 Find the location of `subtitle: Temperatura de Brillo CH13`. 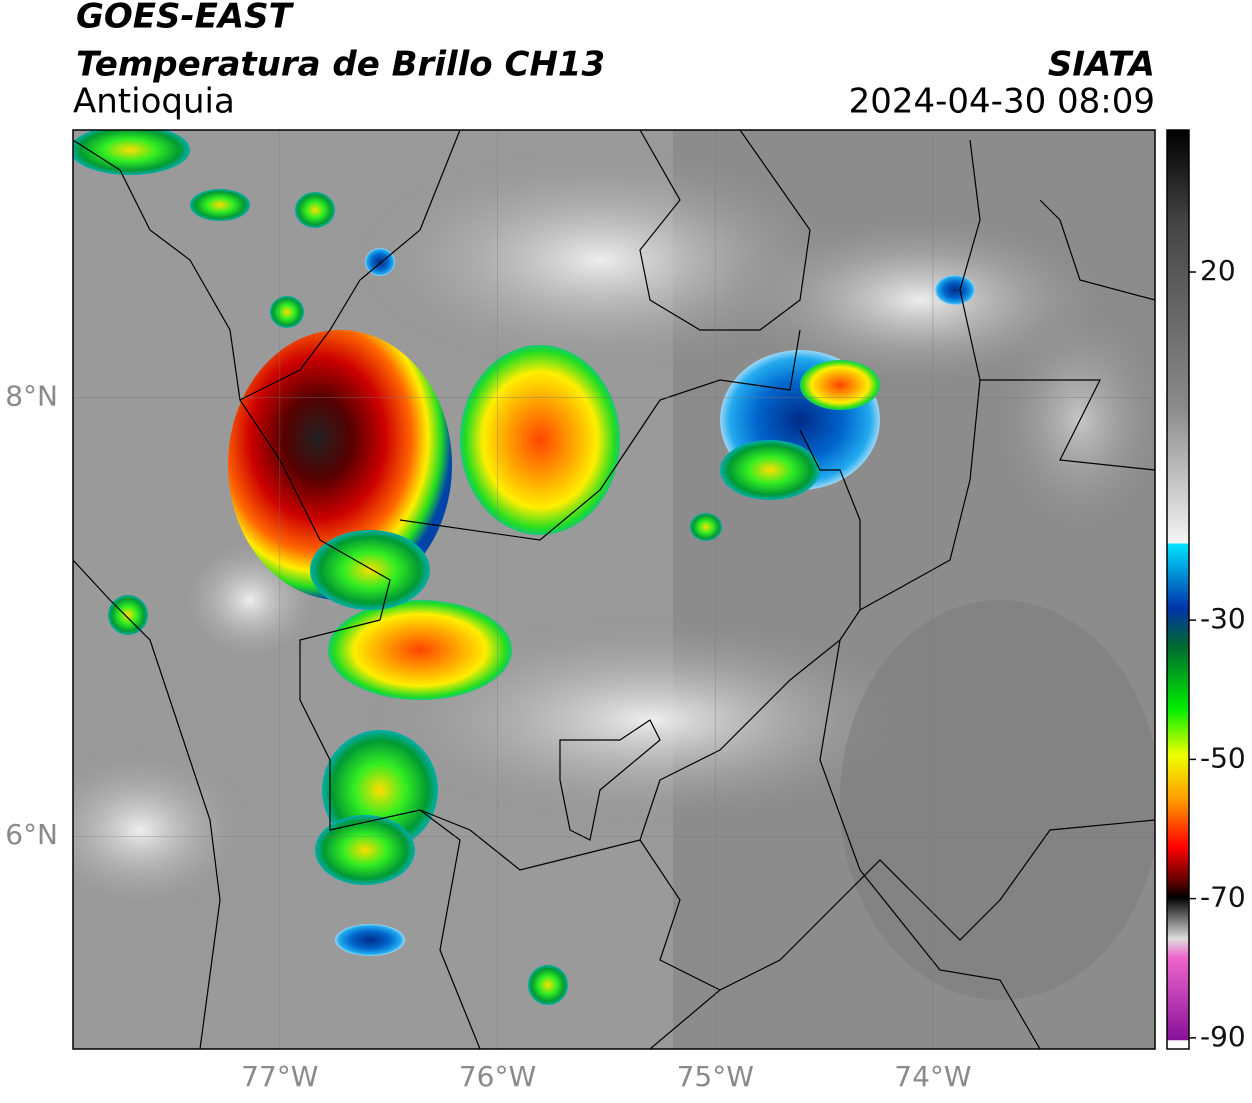

subtitle: Temperatura de Brillo CH13 is located at coordinates (340, 65).